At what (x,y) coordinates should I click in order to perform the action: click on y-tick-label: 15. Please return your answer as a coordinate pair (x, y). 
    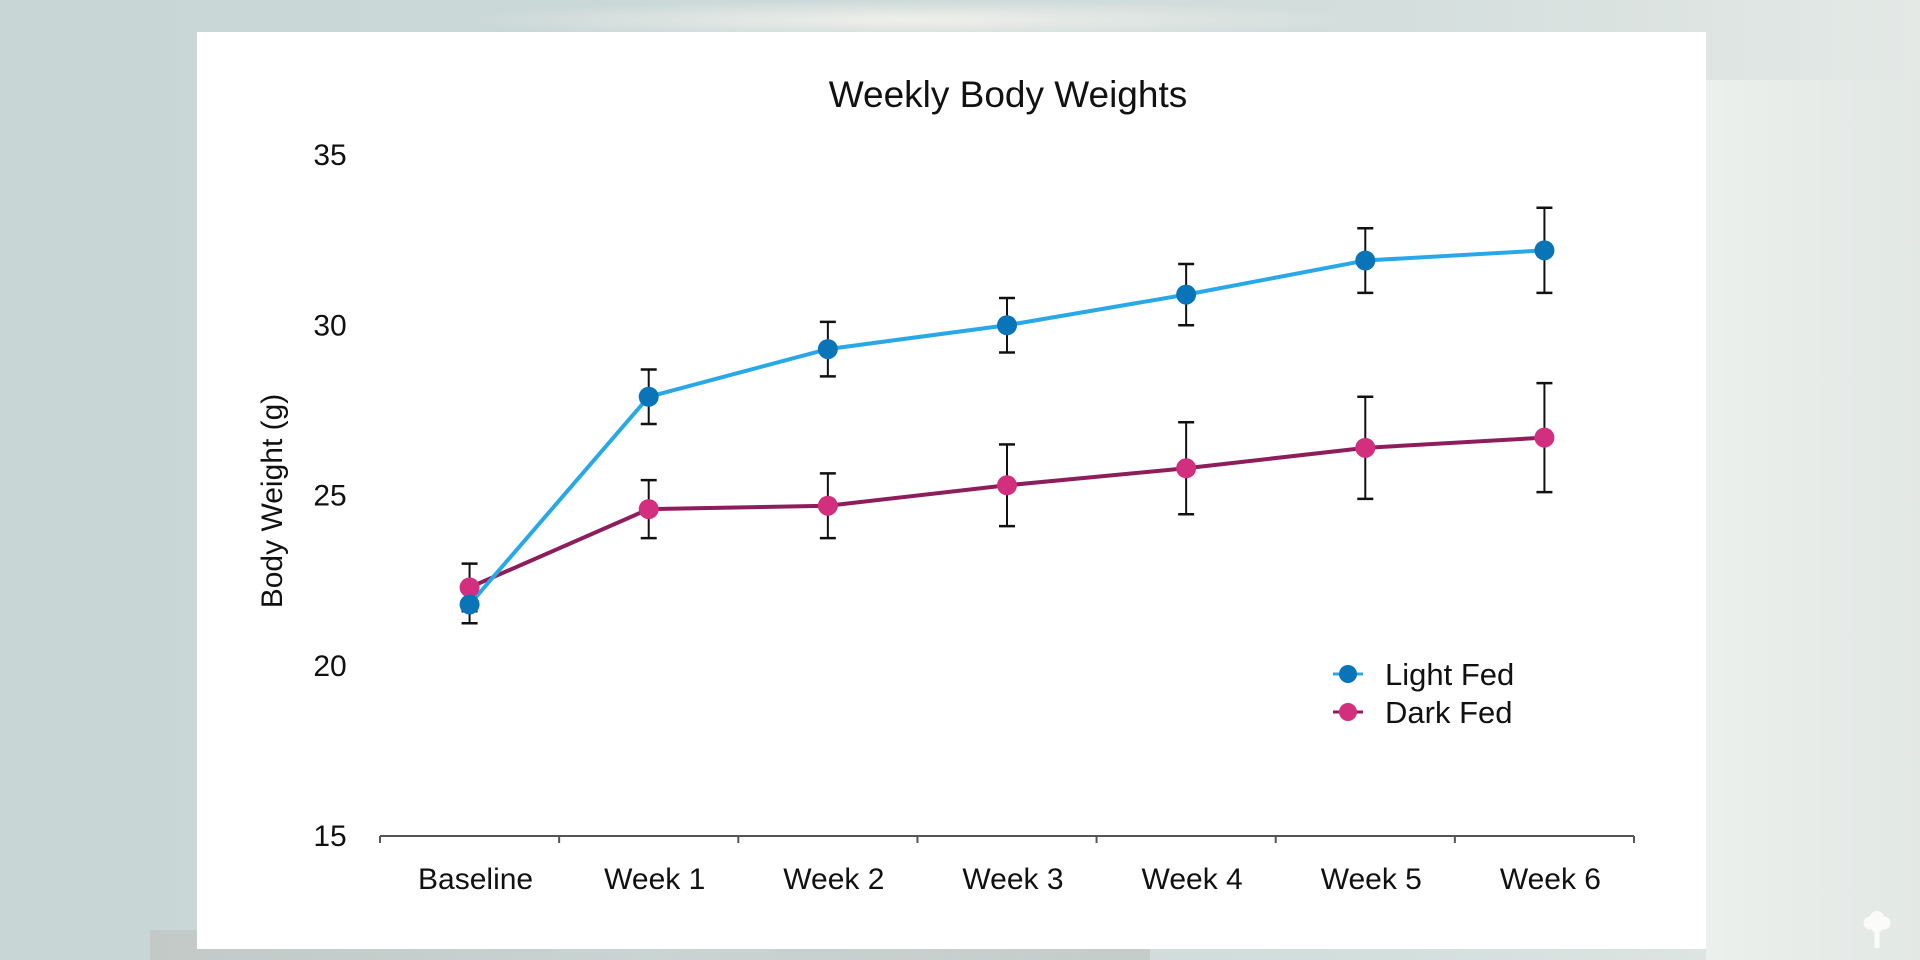
    Looking at the image, I should click on (329, 836).